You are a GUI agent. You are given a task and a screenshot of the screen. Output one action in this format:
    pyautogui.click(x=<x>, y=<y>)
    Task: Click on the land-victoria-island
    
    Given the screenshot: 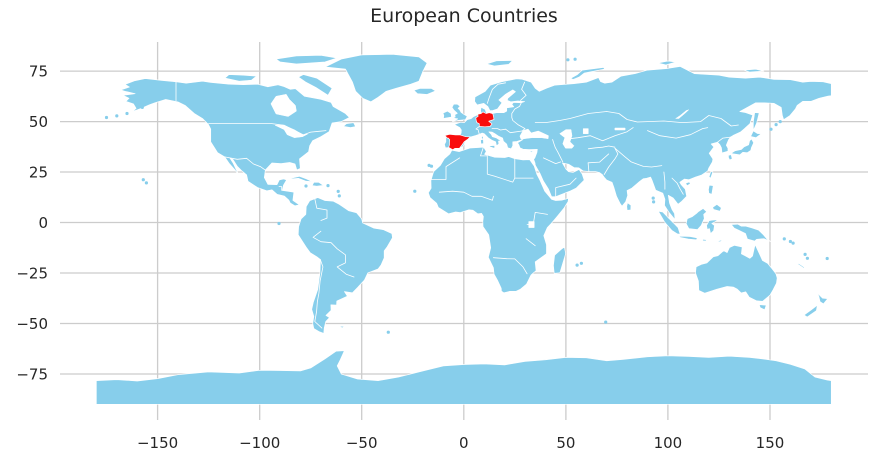 What is the action you would take?
    pyautogui.click(x=240, y=78)
    